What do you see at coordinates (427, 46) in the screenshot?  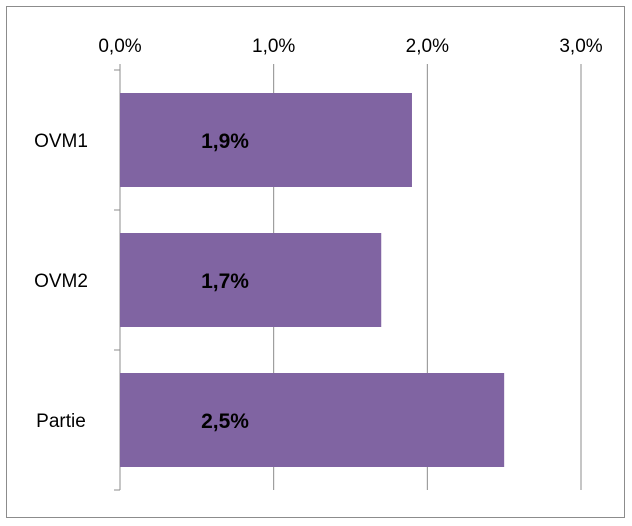 I see `x-tick-label-2: 2,0%` at bounding box center [427, 46].